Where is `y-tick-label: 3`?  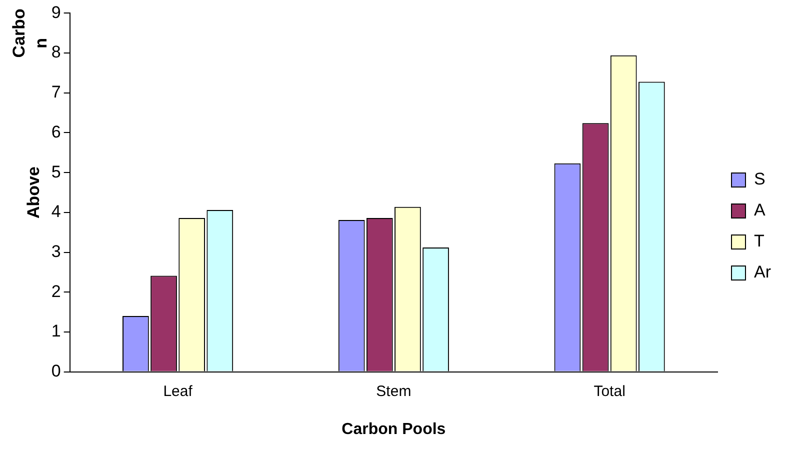
y-tick-label: 3 is located at coordinates (56, 251).